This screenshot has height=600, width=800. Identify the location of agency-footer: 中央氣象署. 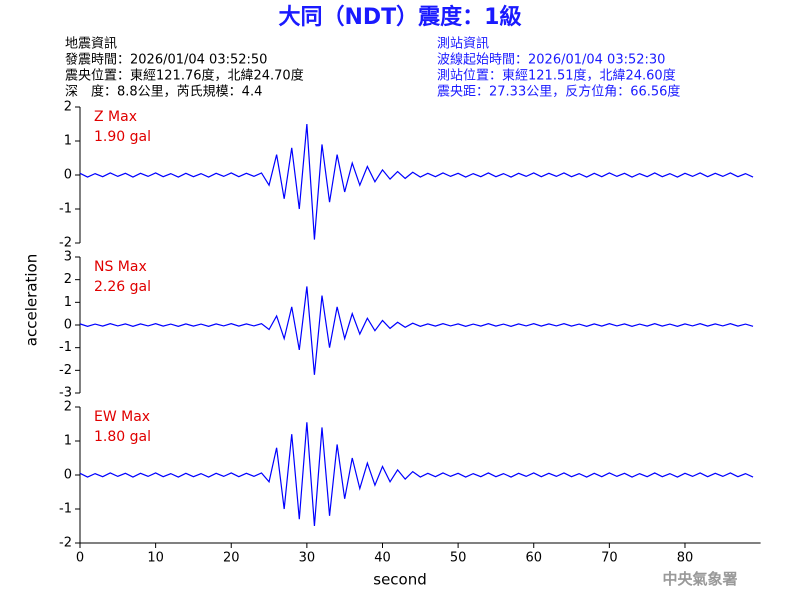
(699, 579).